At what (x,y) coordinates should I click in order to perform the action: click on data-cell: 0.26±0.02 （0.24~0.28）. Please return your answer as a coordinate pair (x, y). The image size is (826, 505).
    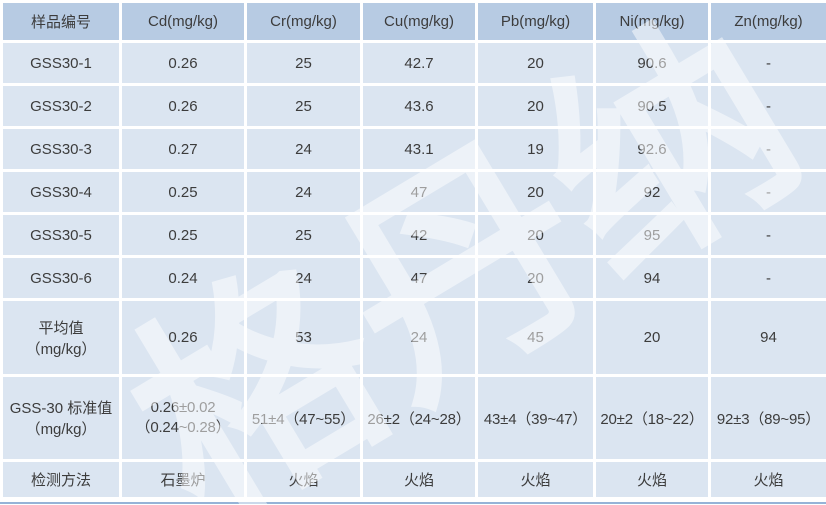
    Looking at the image, I should click on (183, 418).